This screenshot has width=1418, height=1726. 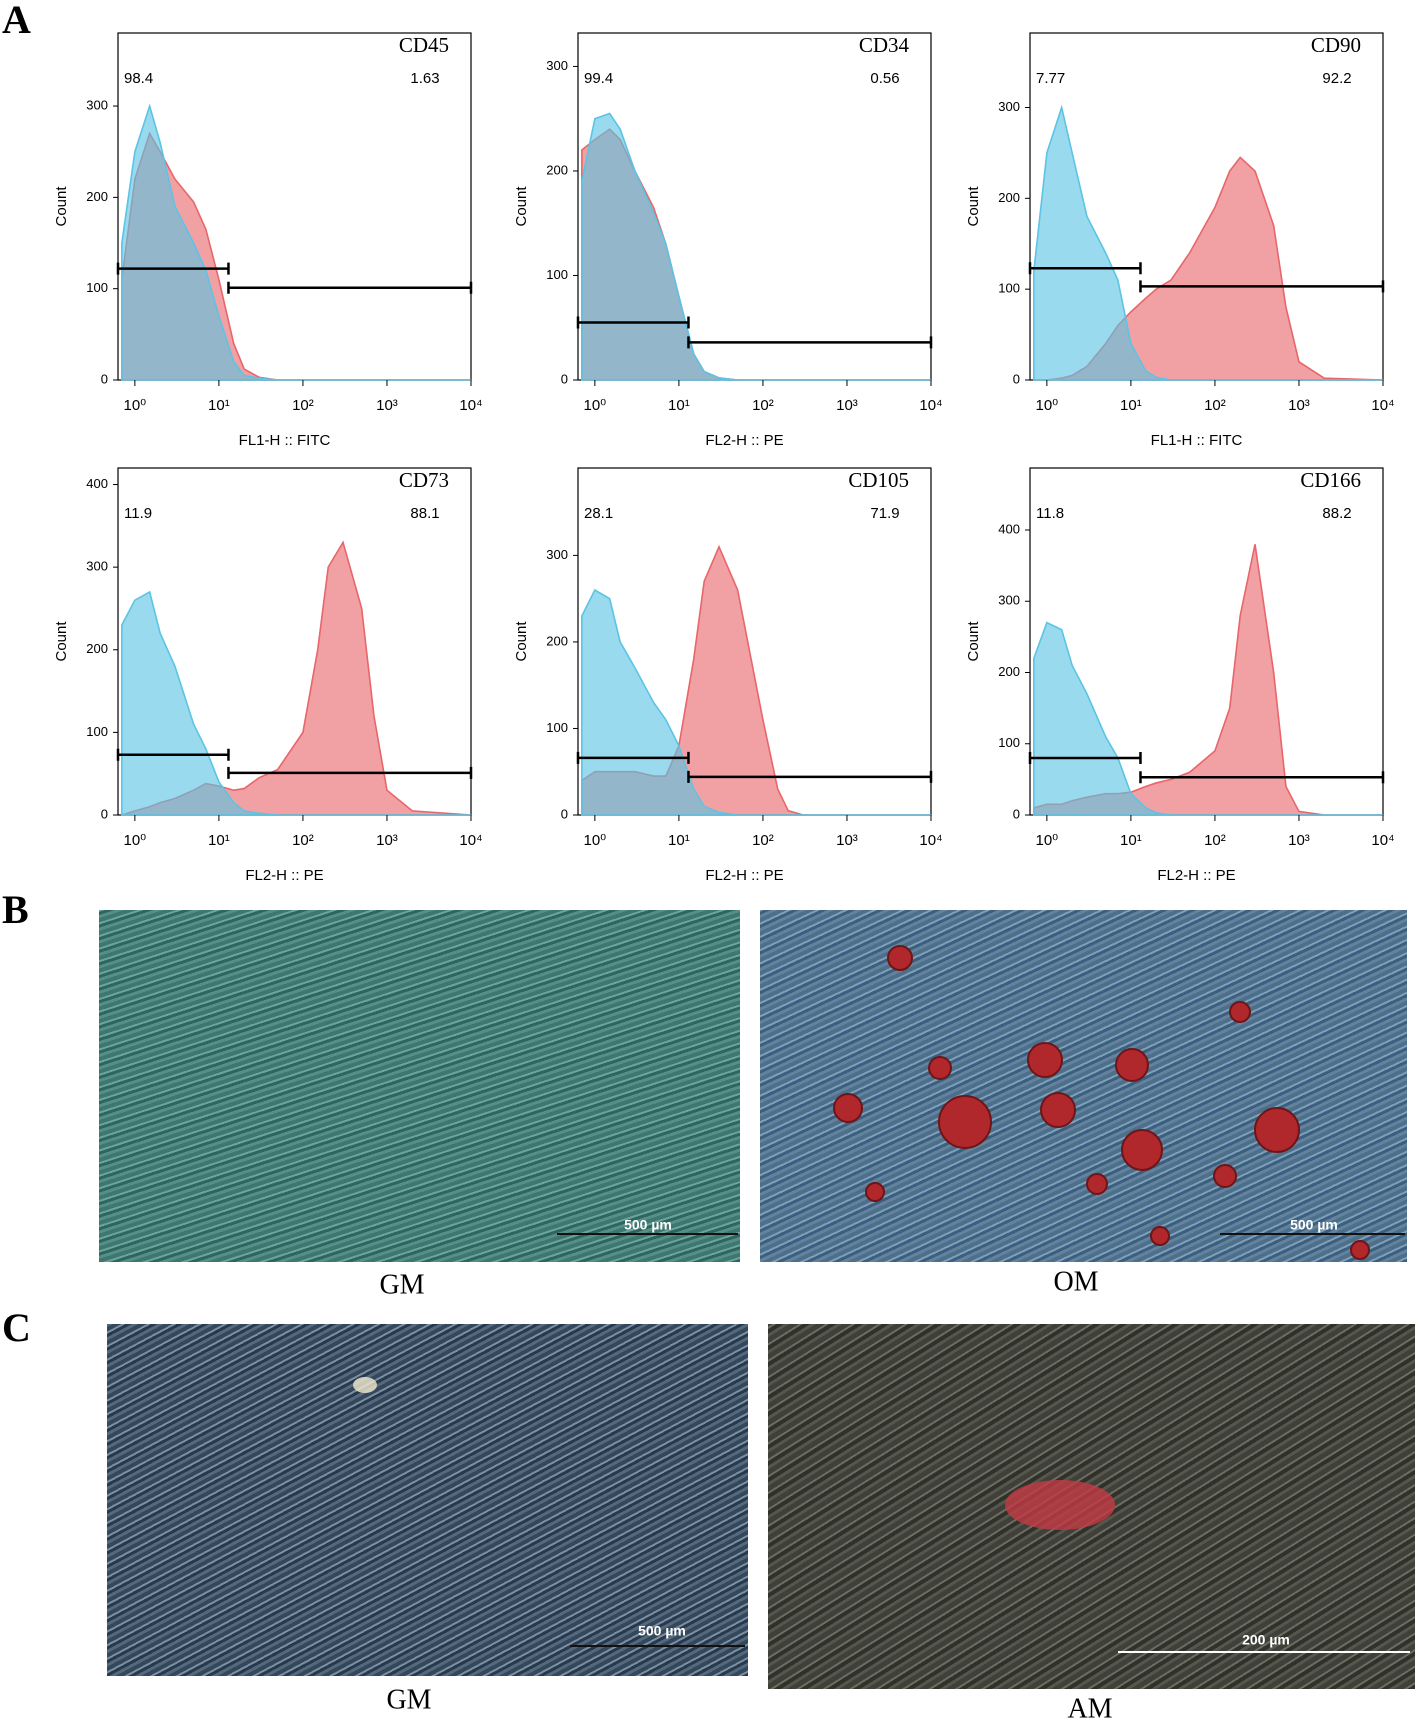 What do you see at coordinates (598, 513) in the screenshot?
I see `gate-percent: 28.1` at bounding box center [598, 513].